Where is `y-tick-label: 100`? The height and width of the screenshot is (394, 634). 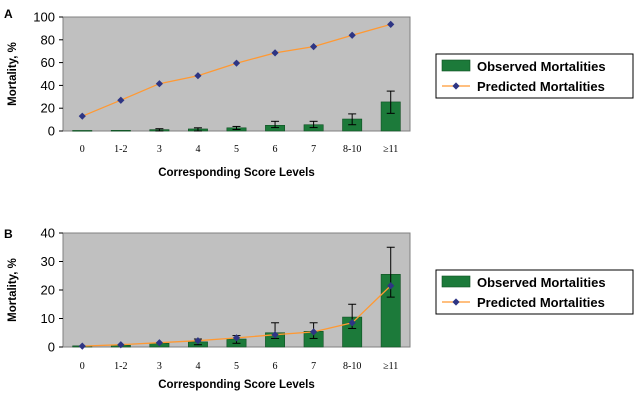
y-tick-label: 100 is located at coordinates (44, 17).